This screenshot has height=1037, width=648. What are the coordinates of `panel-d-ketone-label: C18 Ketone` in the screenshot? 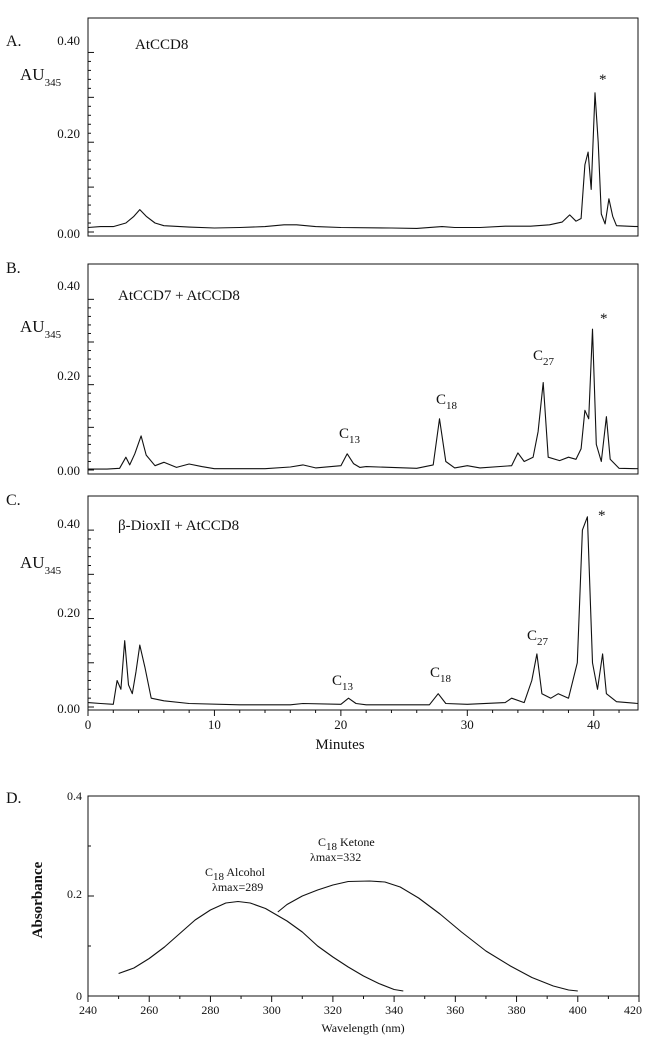 It's located at (346, 844).